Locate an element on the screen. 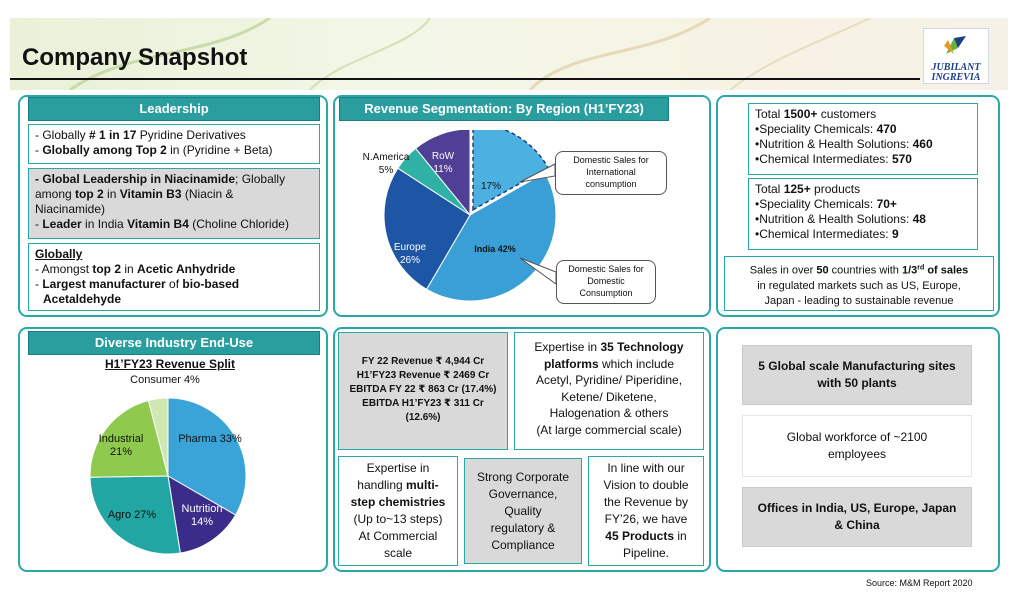 This screenshot has height=596, width=1024. pie-slice-row is located at coordinates (442, 173).